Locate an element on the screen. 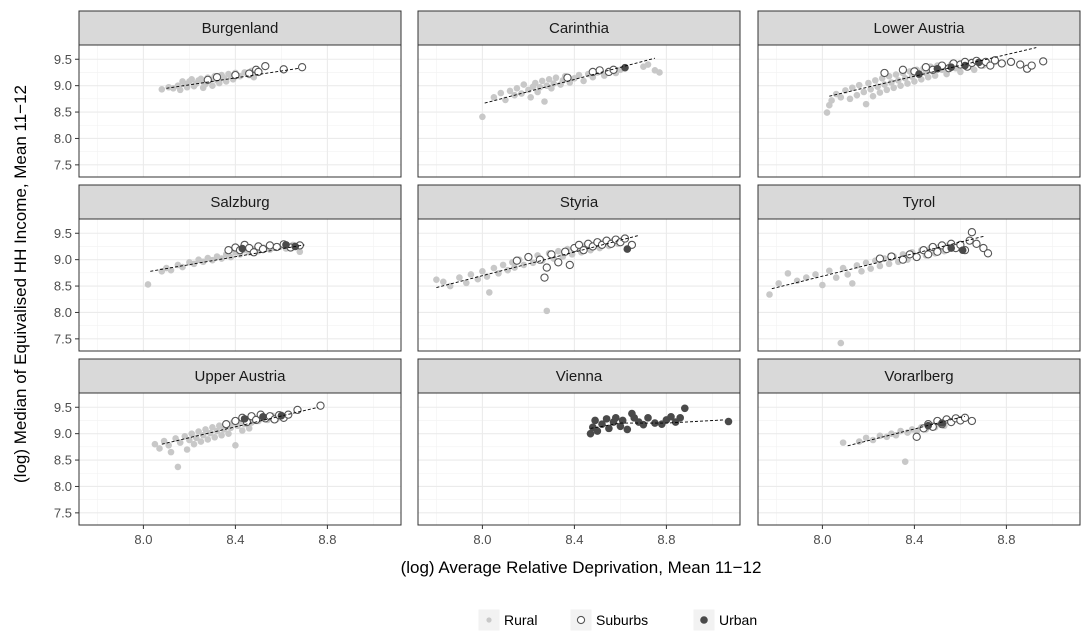 The height and width of the screenshot is (638, 1081). panel-strip-label: Lower Austria is located at coordinates (920, 28).